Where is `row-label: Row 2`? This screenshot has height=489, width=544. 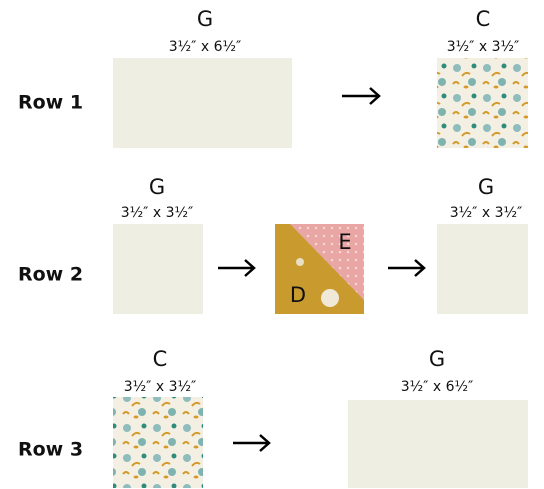
row-label: Row 2 is located at coordinates (50, 275).